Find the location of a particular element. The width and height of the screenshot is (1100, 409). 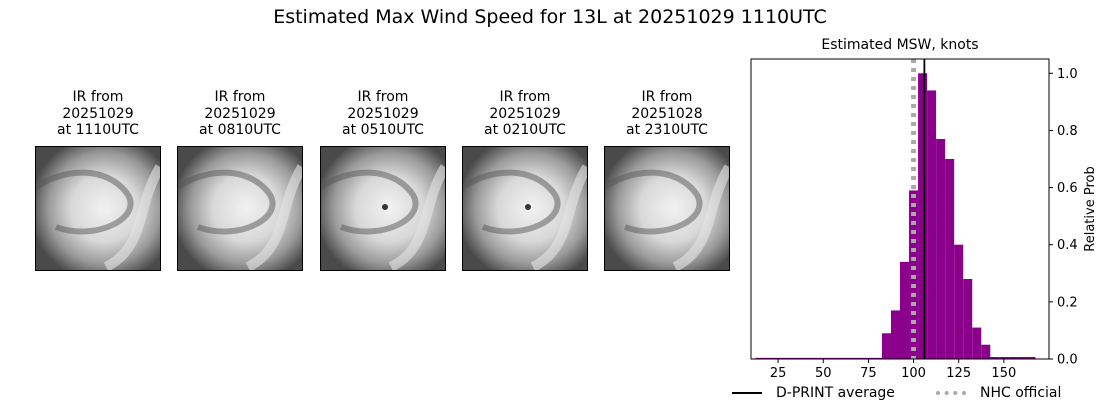

ir-panel: IR from 20251029 at 0810UTC is located at coordinates (240, 180).